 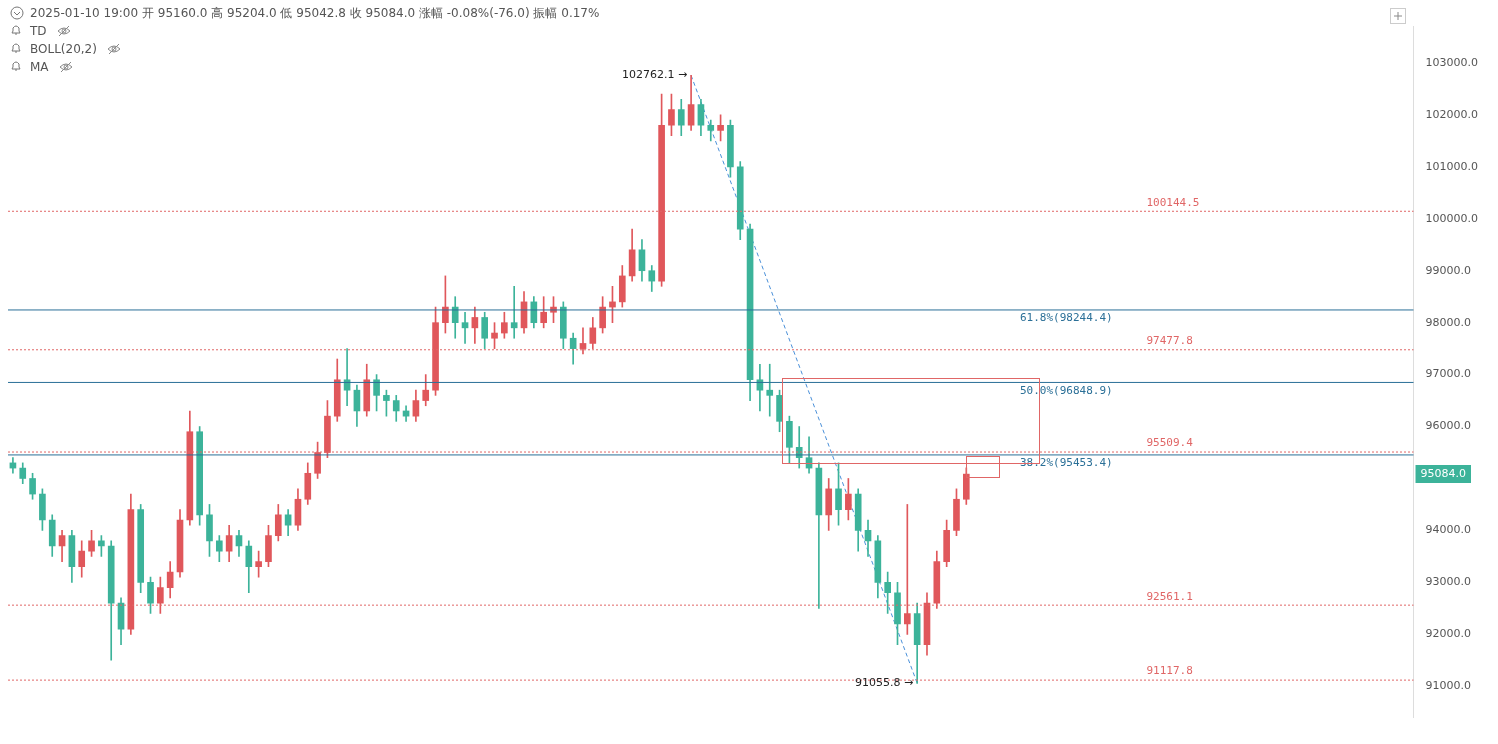 I want to click on ref-line-label: 95509.4, so click(x=1170, y=443).